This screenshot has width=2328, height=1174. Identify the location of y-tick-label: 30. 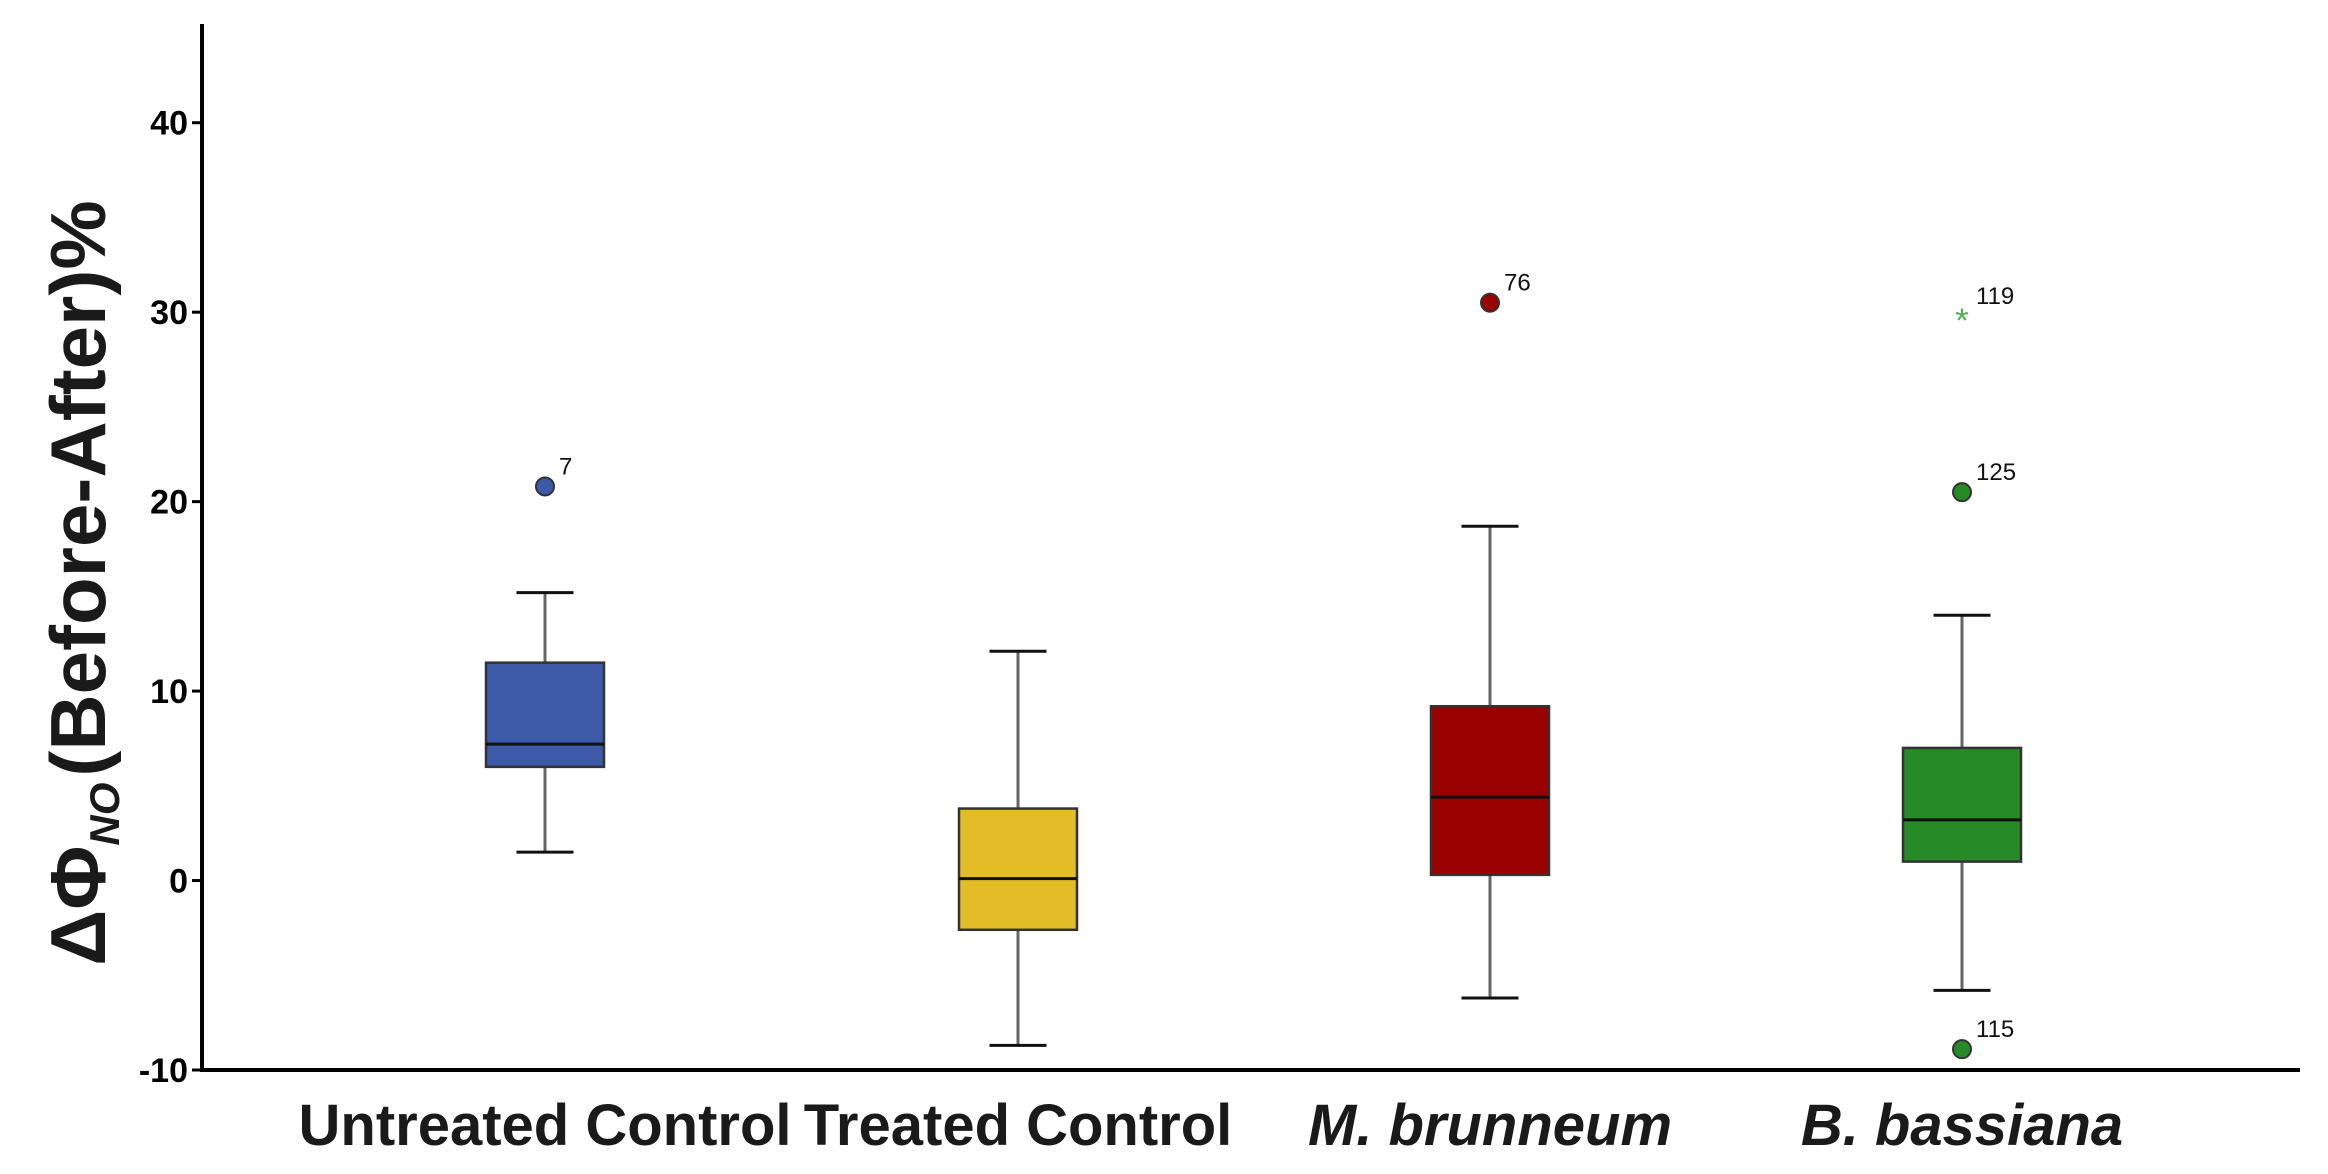
(169, 313).